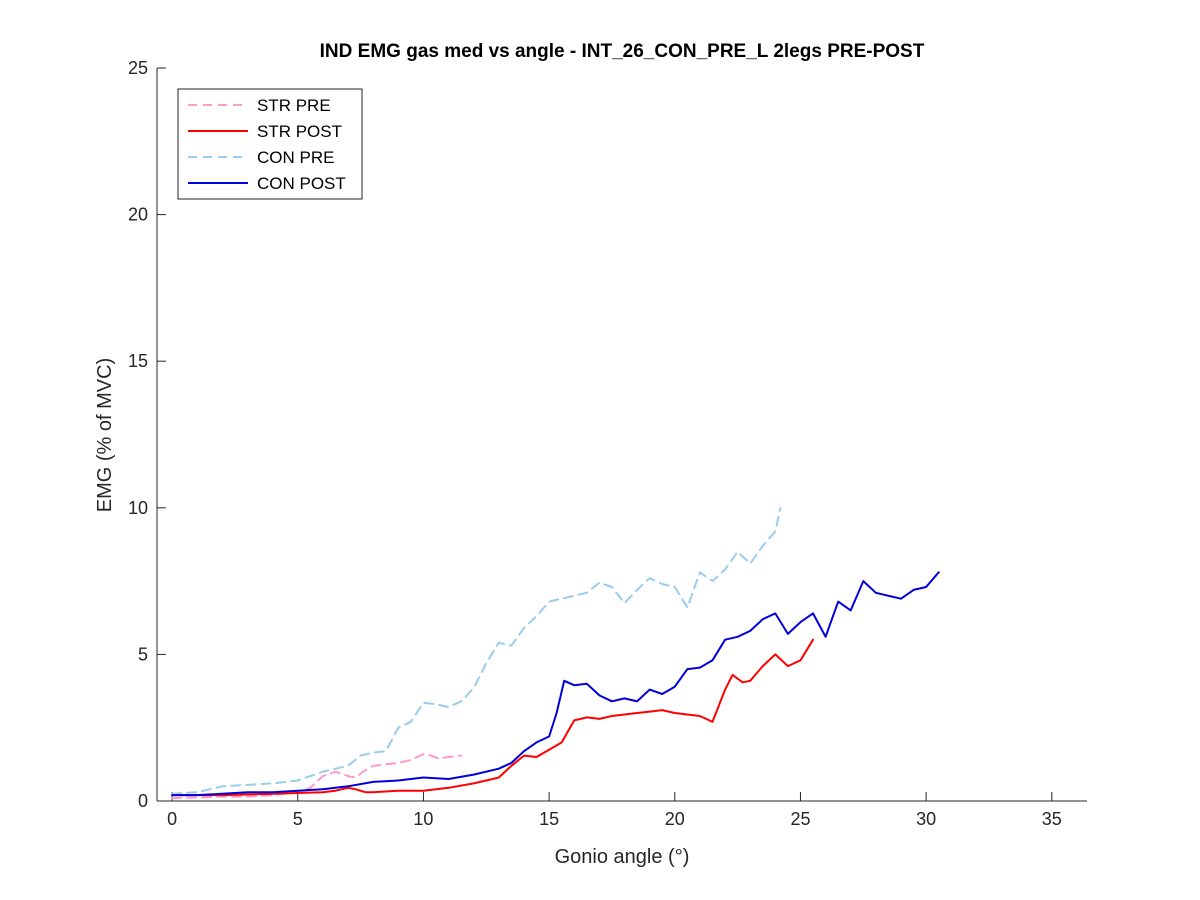 The width and height of the screenshot is (1200, 900). What do you see at coordinates (423, 819) in the screenshot?
I see `x-tick-label: 10` at bounding box center [423, 819].